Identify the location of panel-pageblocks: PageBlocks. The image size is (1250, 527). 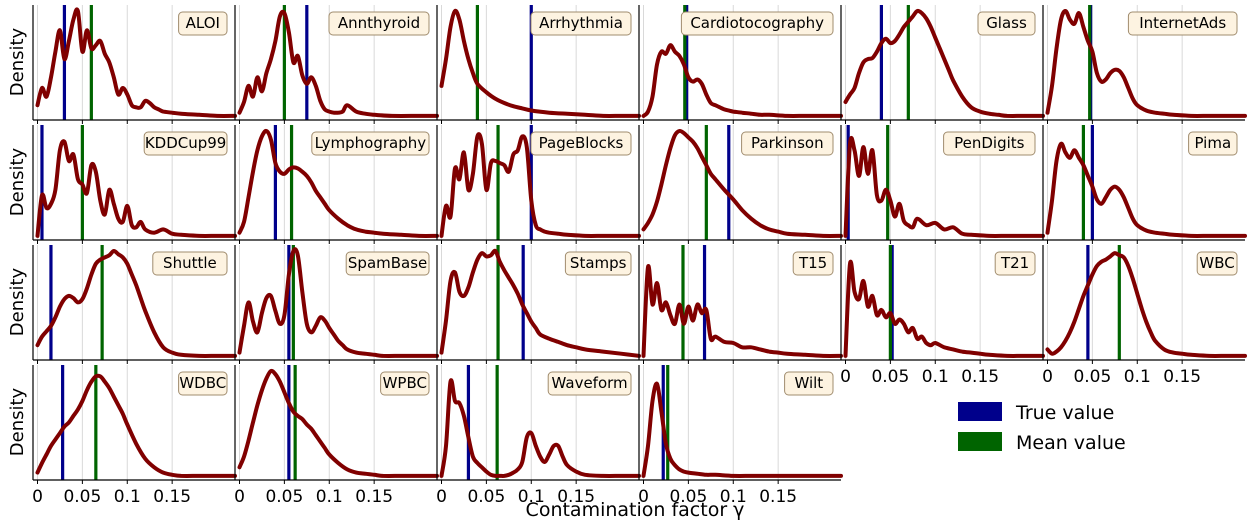
(538, 184).